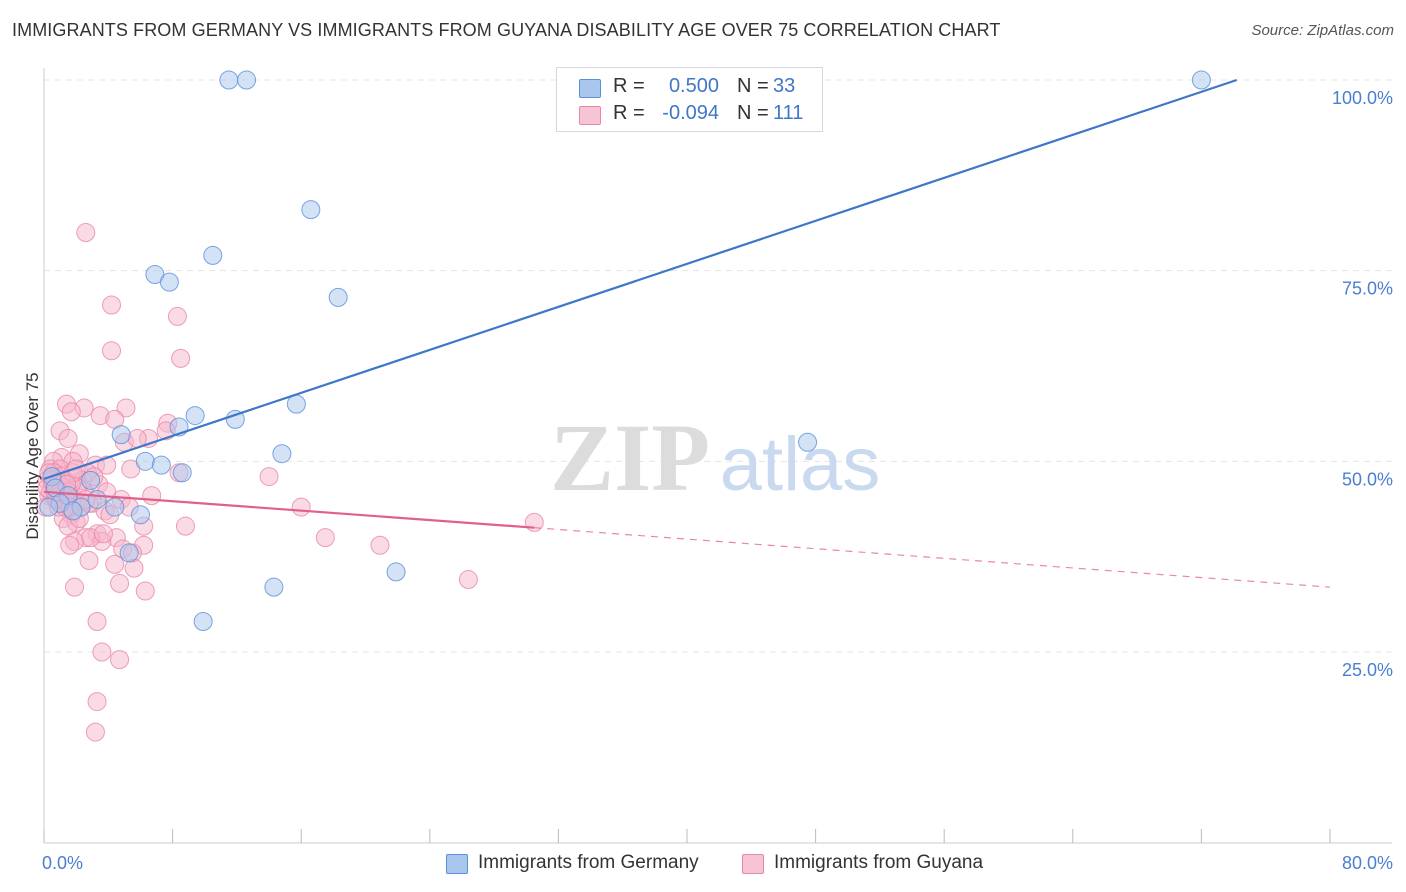  I want to click on r-value: -0.094, so click(690, 113).